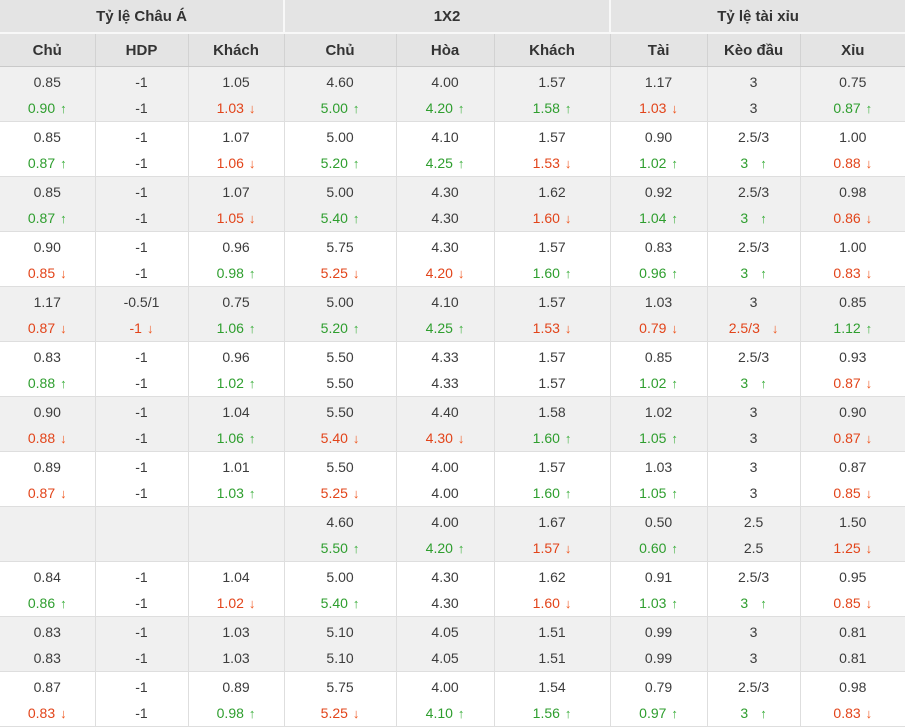  Describe the element at coordinates (340, 82) in the screenshot. I see `odds-value: 4.60` at that location.